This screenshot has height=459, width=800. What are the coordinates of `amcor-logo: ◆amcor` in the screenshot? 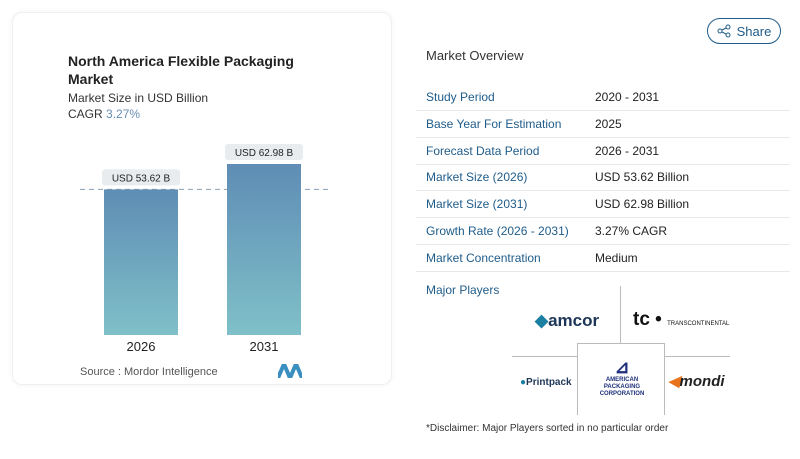 It's located at (567, 320).